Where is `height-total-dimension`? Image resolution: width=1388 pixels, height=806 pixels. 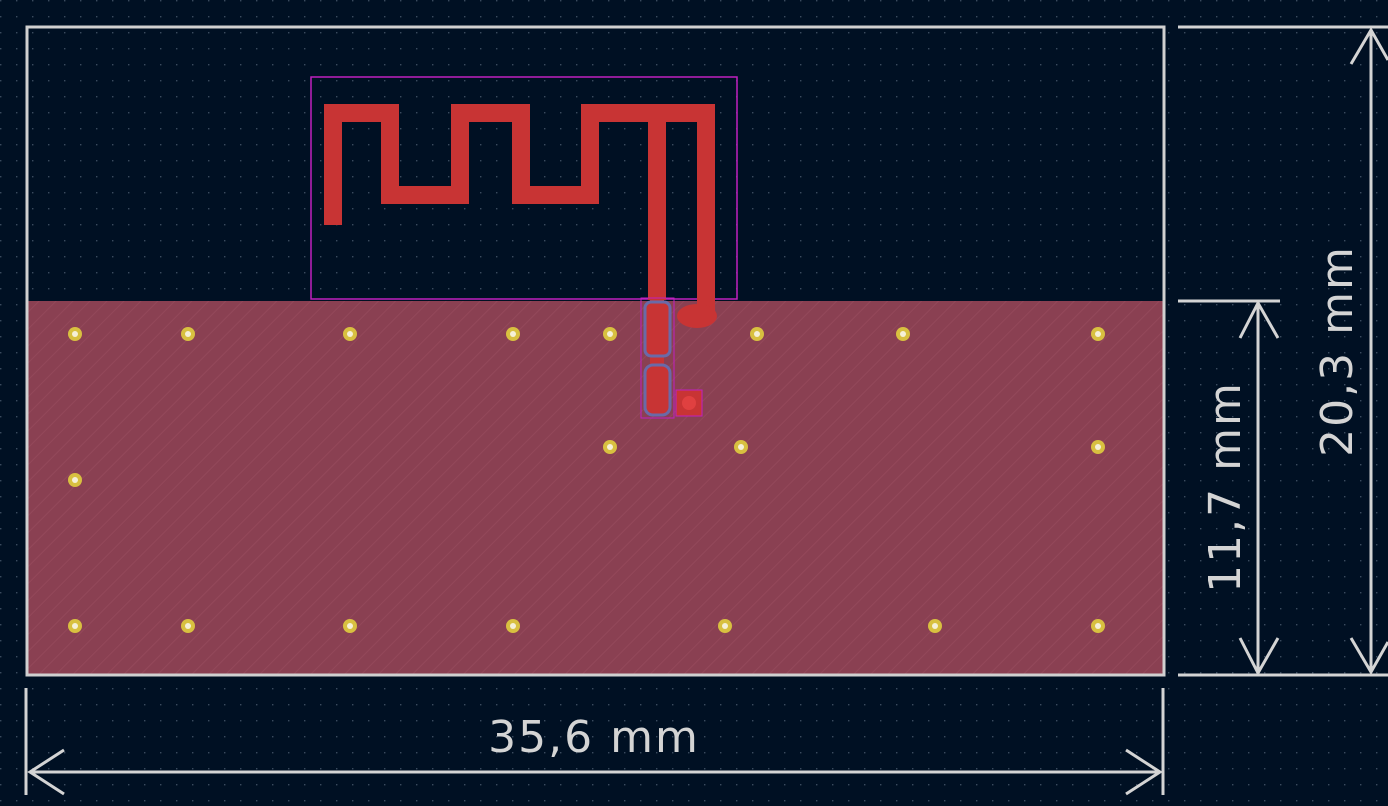 height-total-dimension is located at coordinates (1283, 351).